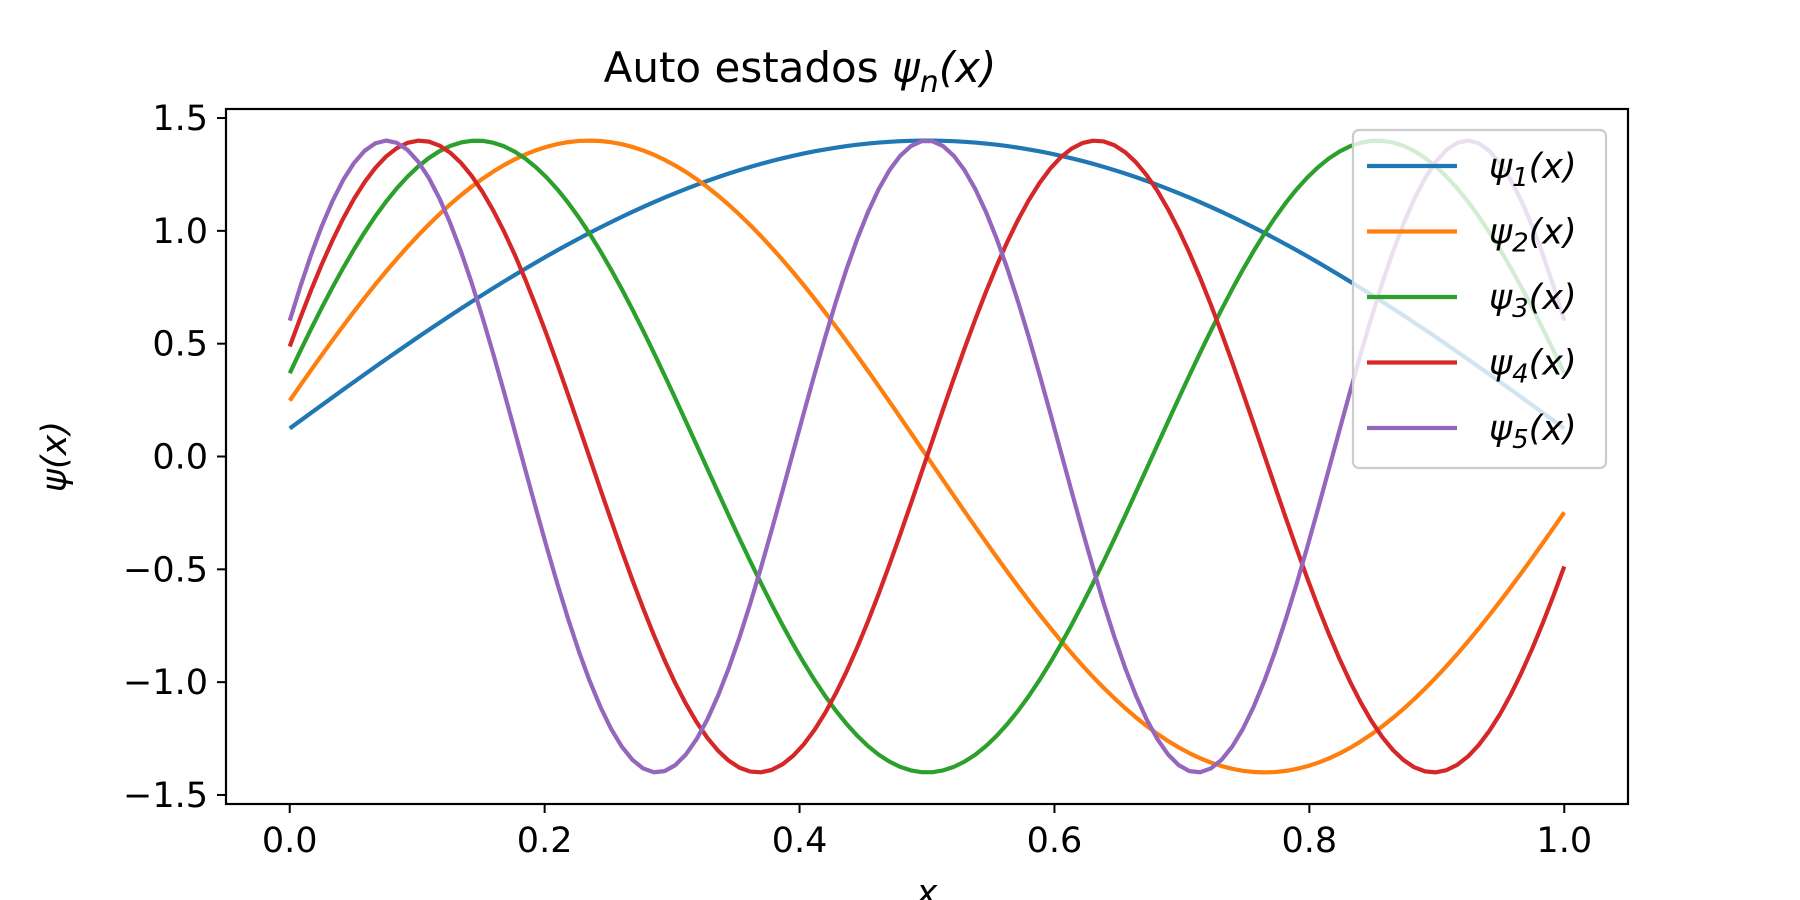  Describe the element at coordinates (165, 796) in the screenshot. I see `y-tick-label: −1.5` at that location.